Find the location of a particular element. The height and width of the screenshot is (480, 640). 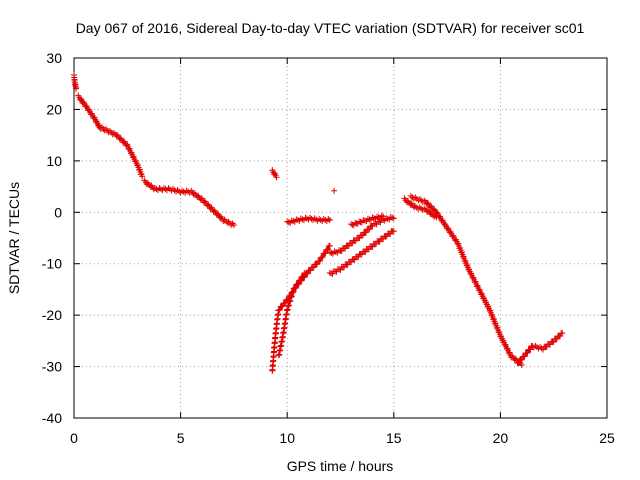

x-tick-label: 10 is located at coordinates (287, 438).